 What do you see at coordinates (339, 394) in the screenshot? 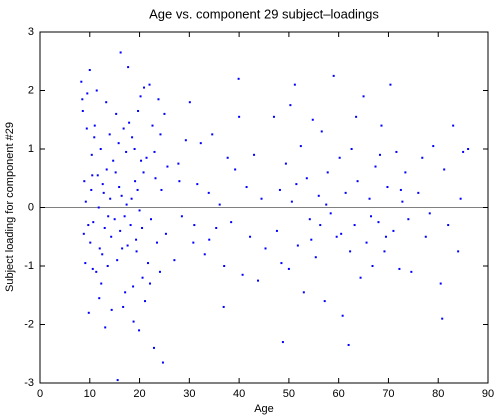
I see `x-tick-label: 60` at bounding box center [339, 394].